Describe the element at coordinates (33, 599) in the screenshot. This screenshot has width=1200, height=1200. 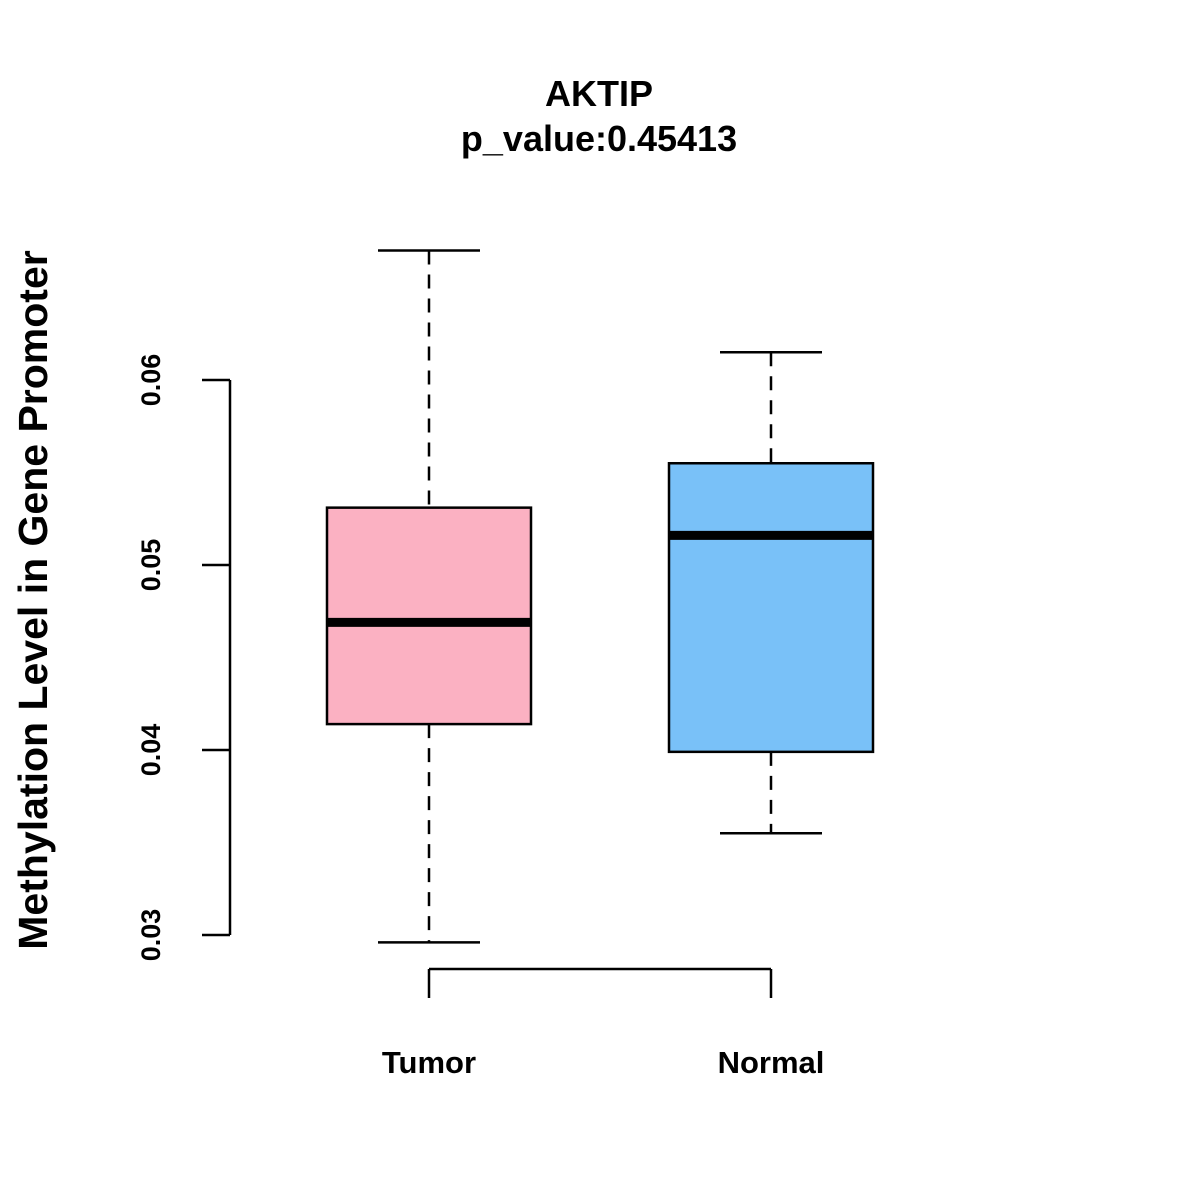
I see `y-axis-label: Methylation Level in Gene Promoter` at that location.